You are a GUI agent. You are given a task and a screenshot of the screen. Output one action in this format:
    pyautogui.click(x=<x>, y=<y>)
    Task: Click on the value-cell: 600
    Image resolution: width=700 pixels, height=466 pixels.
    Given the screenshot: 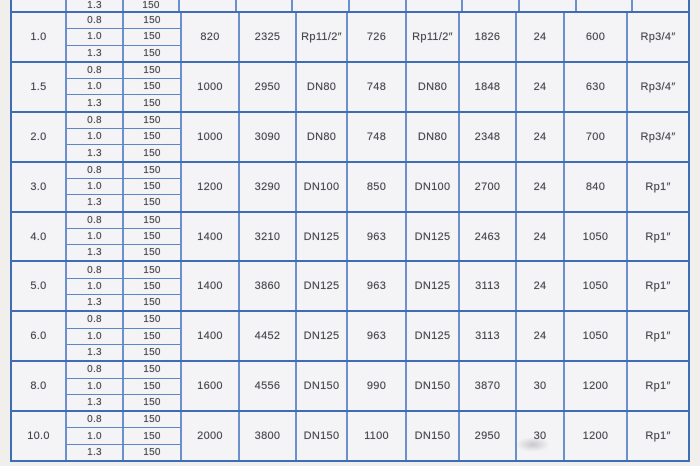 What is the action you would take?
    pyautogui.click(x=596, y=37)
    